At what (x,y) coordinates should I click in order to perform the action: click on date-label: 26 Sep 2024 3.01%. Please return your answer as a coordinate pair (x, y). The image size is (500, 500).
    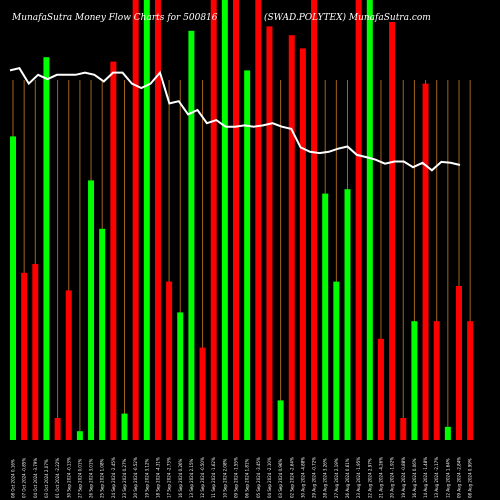
    Looking at the image, I should click on (91, 478).